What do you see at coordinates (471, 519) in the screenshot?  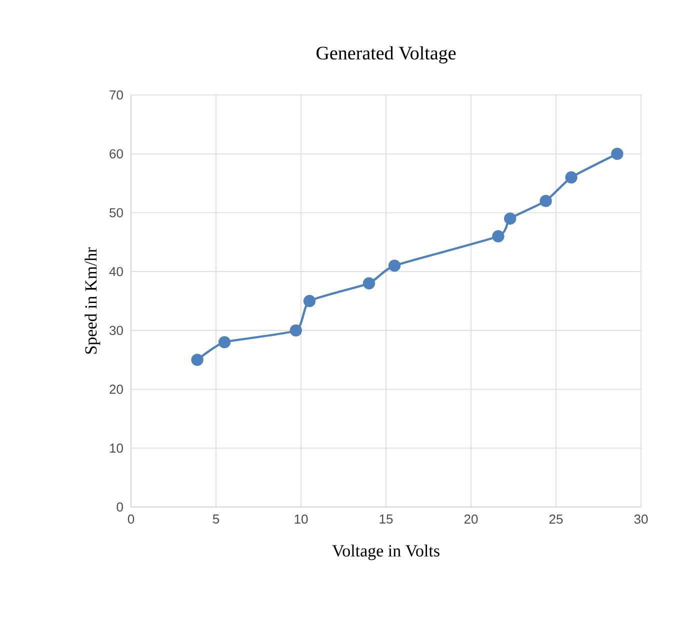 I see `x-tick-label: 20` at bounding box center [471, 519].